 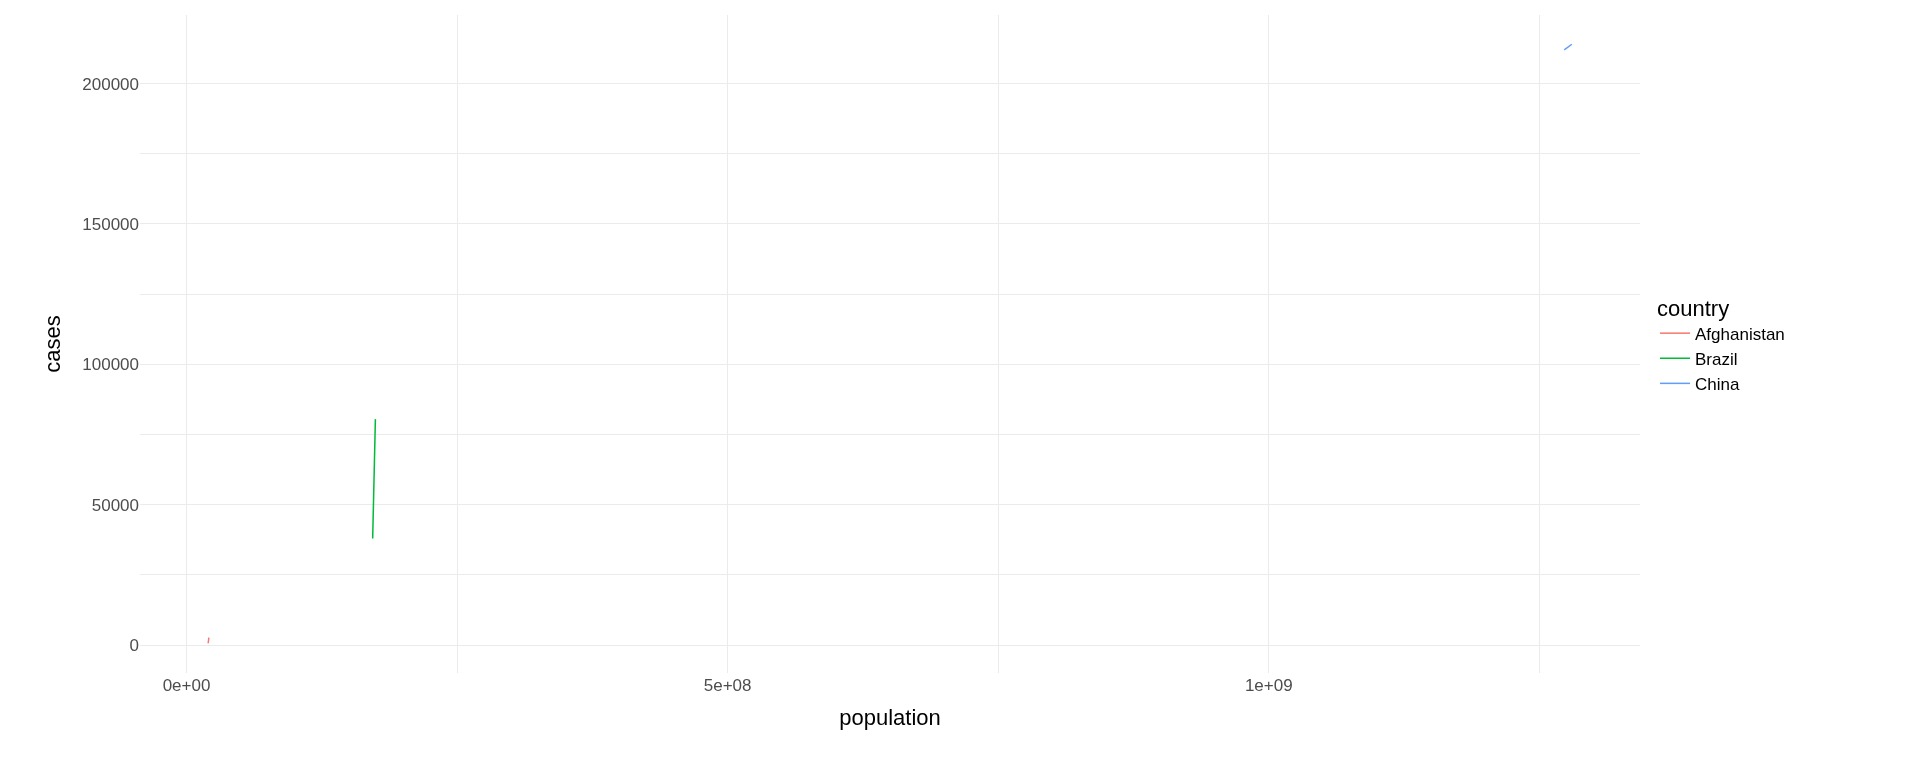 I want to click on y-tick-label: 150000, so click(x=110, y=224).